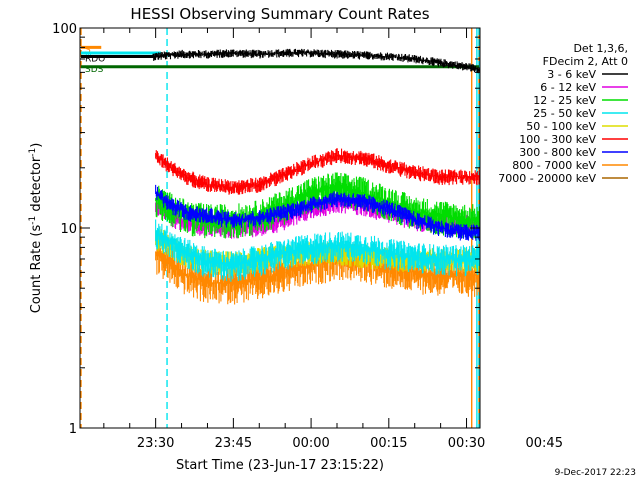 The width and height of the screenshot is (640, 480). What do you see at coordinates (388, 443) in the screenshot?
I see `x-tick-label-0015: 00:15` at bounding box center [388, 443].